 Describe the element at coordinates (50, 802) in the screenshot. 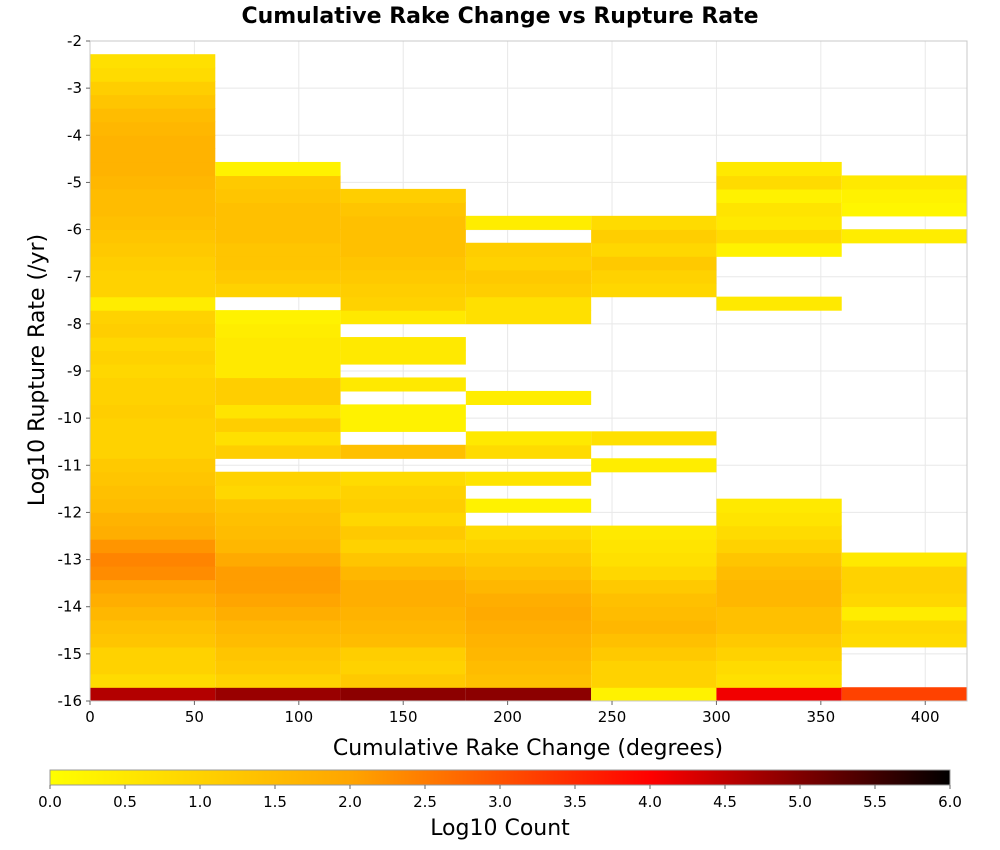

I see `colorbar-tick-label: 0.0` at that location.